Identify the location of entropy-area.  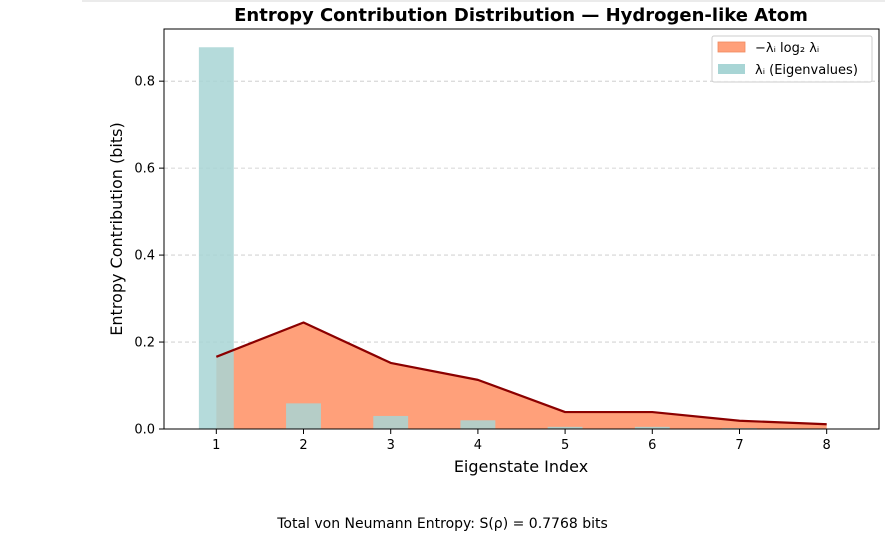
(521, 375).